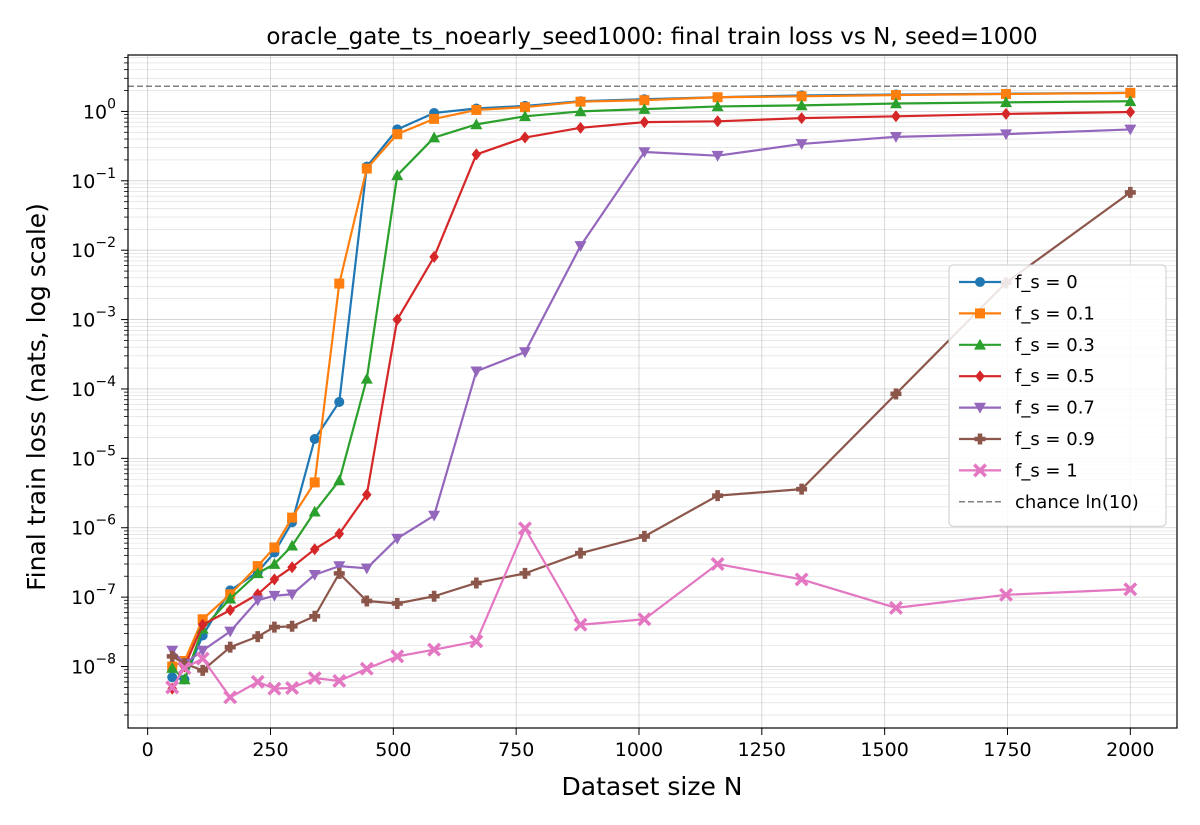 The width and height of the screenshot is (1200, 825). What do you see at coordinates (639, 750) in the screenshot?
I see `x-tick-label: 1000` at bounding box center [639, 750].